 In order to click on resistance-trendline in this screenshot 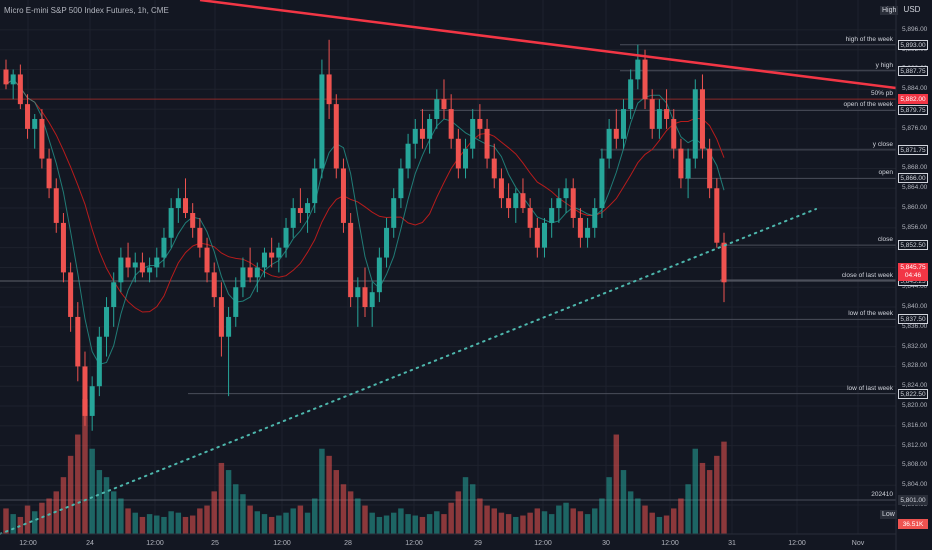, I will do `click(548, 45)`.